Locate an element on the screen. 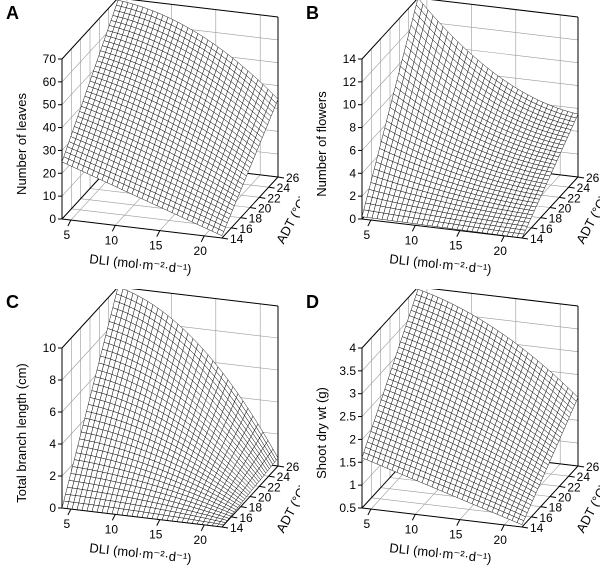  z-tick-label: 0.5 is located at coordinates (347, 508).